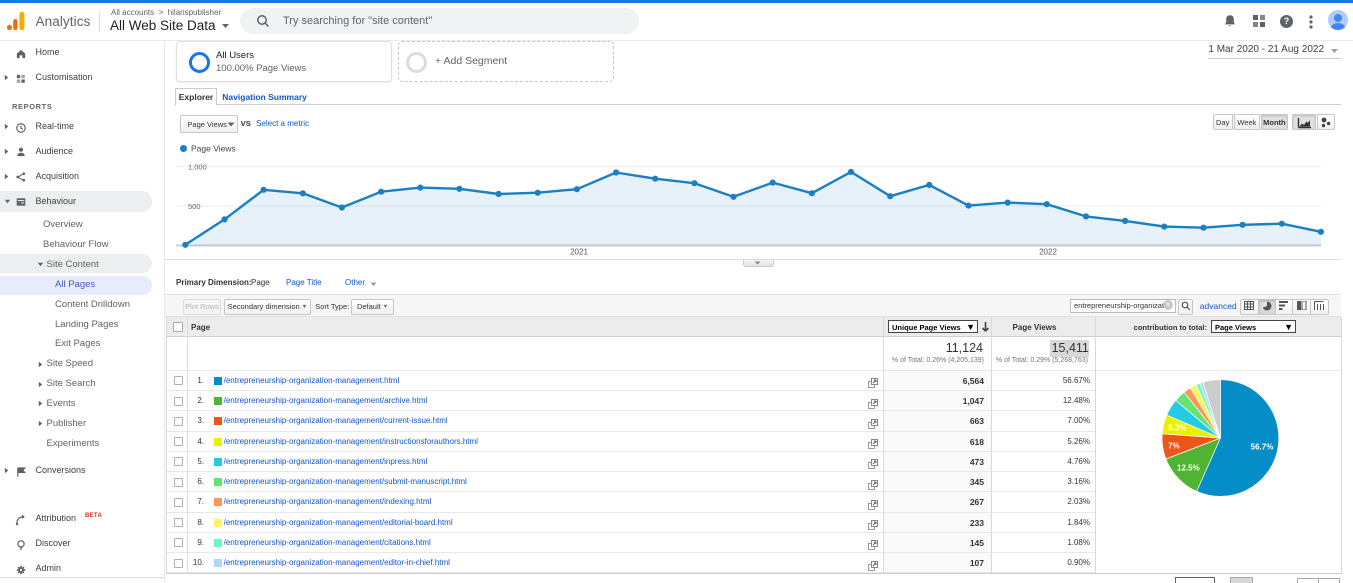 This screenshot has width=1353, height=583. Describe the element at coordinates (1174, 446) in the screenshot. I see `svg-text: 7%` at that location.